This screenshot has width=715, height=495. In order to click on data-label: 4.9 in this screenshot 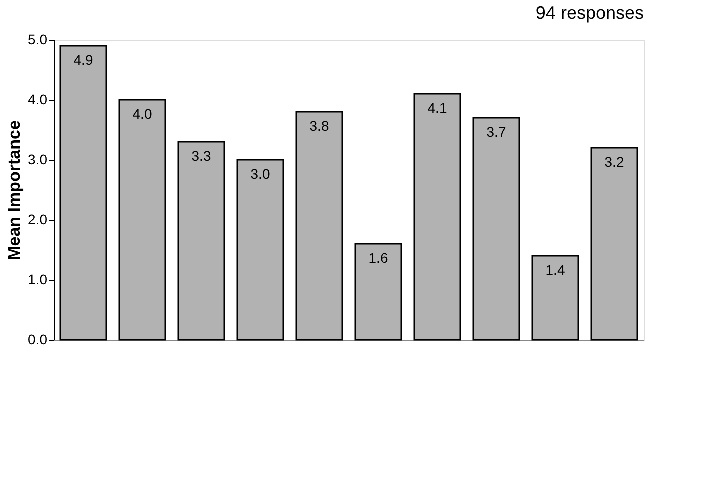, I will do `click(84, 60)`.